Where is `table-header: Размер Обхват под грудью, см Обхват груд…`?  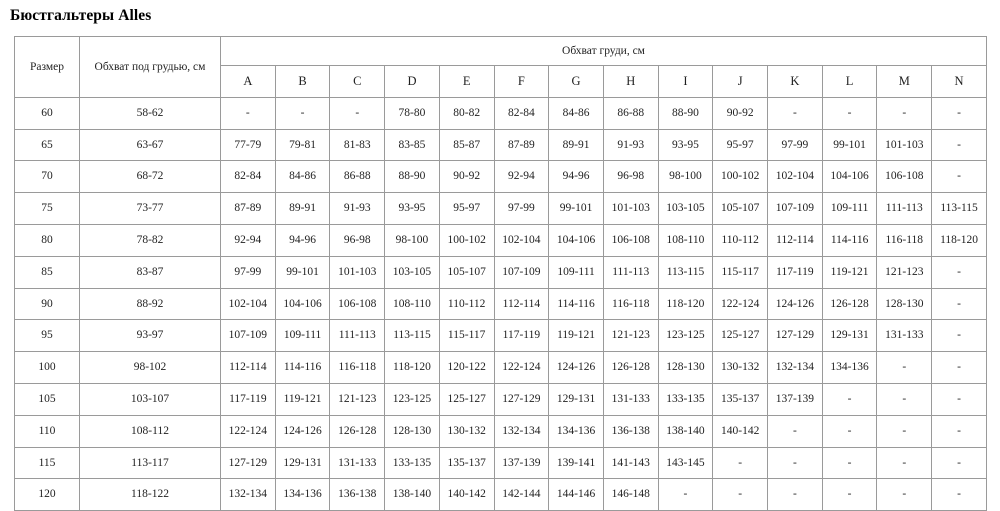
table-header: Размер Обхват под грудью, см Обхват груд… is located at coordinates (500, 67).